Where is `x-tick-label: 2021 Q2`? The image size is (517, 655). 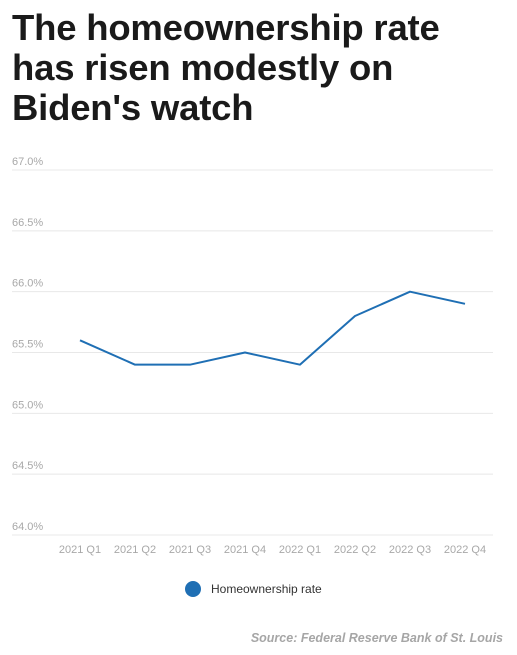
x-tick-label: 2021 Q2 is located at coordinates (135, 550).